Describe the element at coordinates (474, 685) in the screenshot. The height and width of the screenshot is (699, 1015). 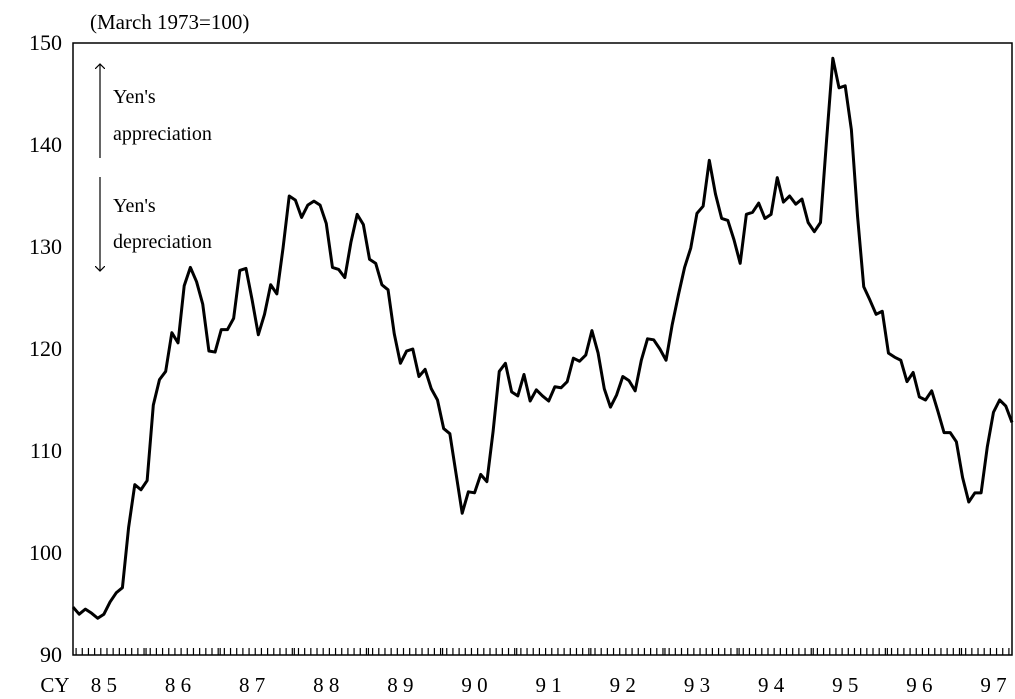
I see `x-tick-label: 9 0` at that location.